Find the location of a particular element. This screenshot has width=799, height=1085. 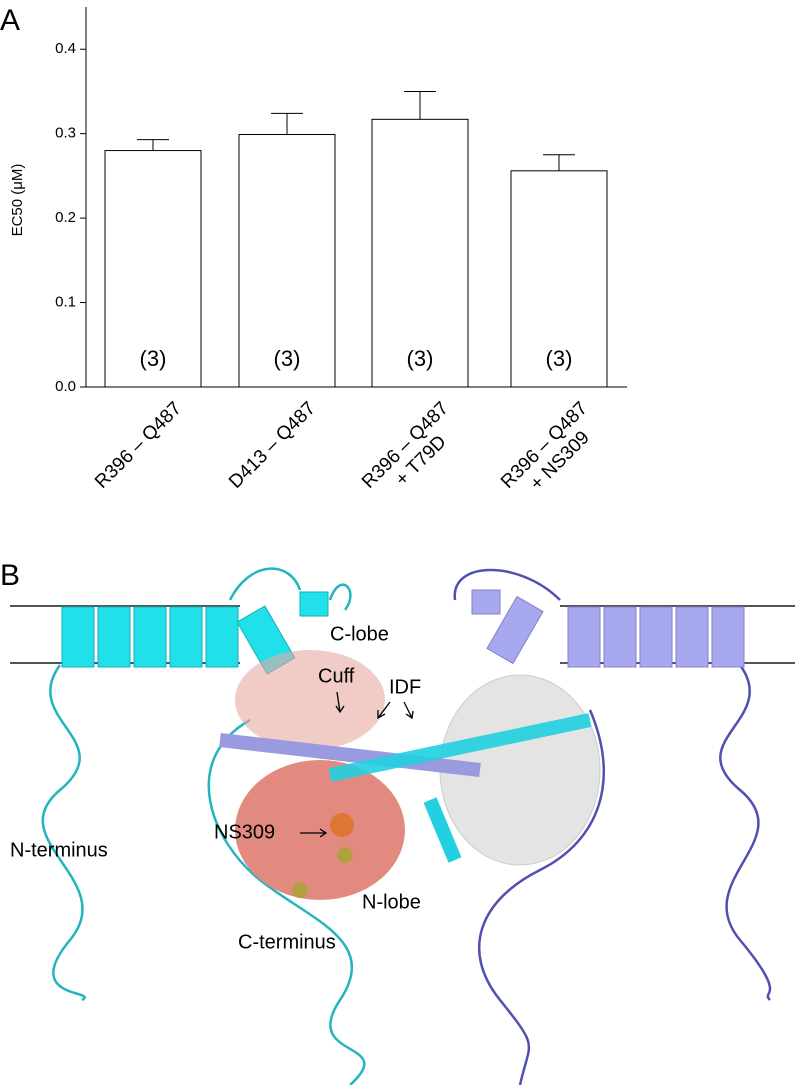

n-terminus-chain is located at coordinates (63, 833).